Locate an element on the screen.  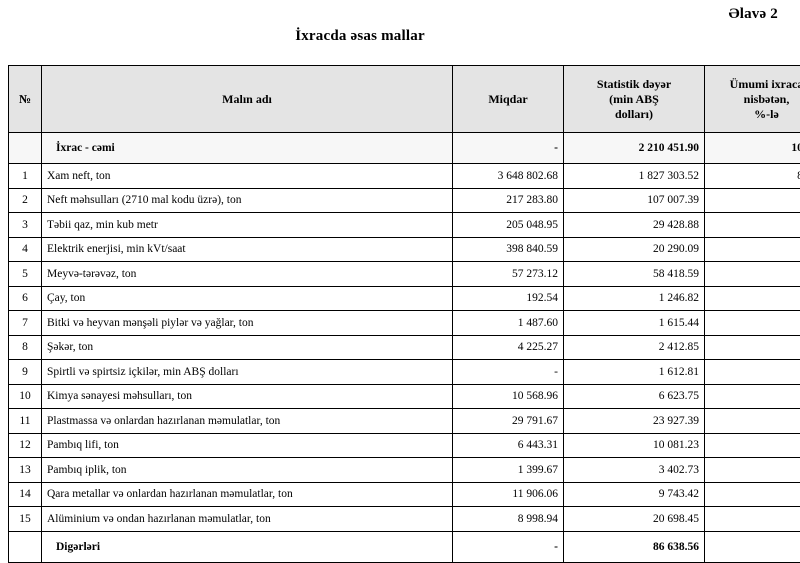
cell-quantity: 29 791.67 is located at coordinates (508, 421).